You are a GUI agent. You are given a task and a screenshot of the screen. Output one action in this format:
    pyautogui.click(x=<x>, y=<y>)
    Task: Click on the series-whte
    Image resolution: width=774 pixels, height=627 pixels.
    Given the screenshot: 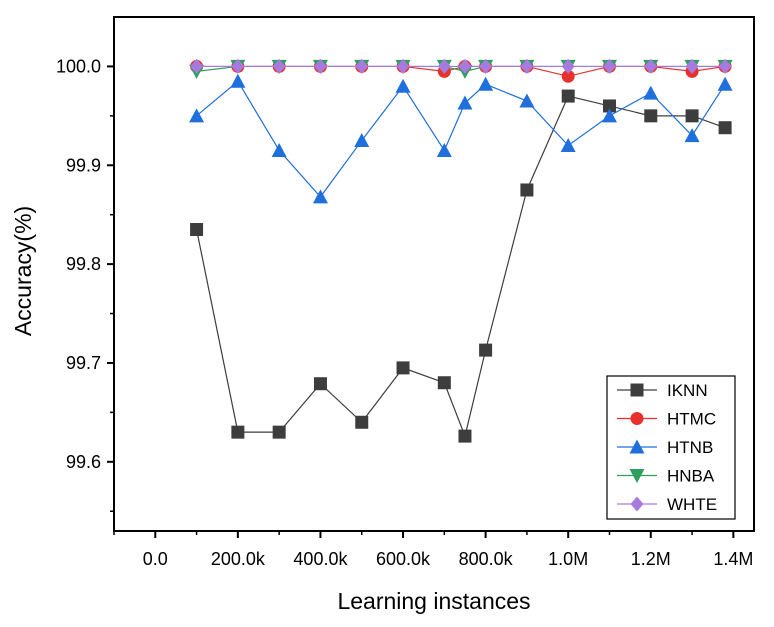 What is the action you would take?
    pyautogui.click(x=461, y=66)
    